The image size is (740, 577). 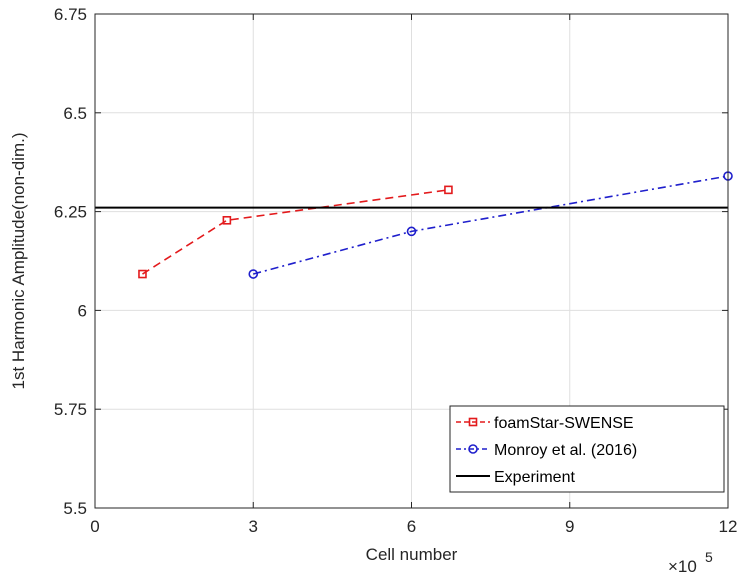 I want to click on legend-entry-0: foamStar-SWENSE, so click(x=545, y=423).